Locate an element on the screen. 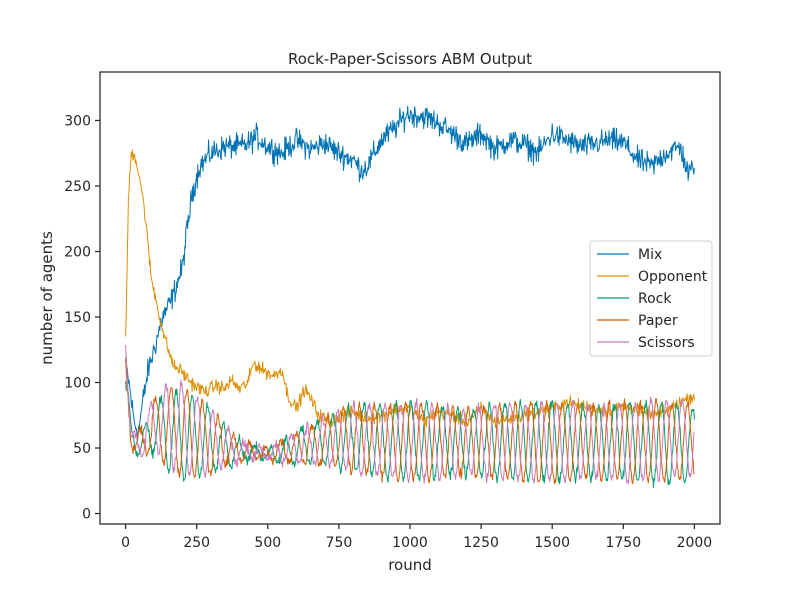 This screenshot has height=600, width=800. x-axis-label: round is located at coordinates (410, 565).